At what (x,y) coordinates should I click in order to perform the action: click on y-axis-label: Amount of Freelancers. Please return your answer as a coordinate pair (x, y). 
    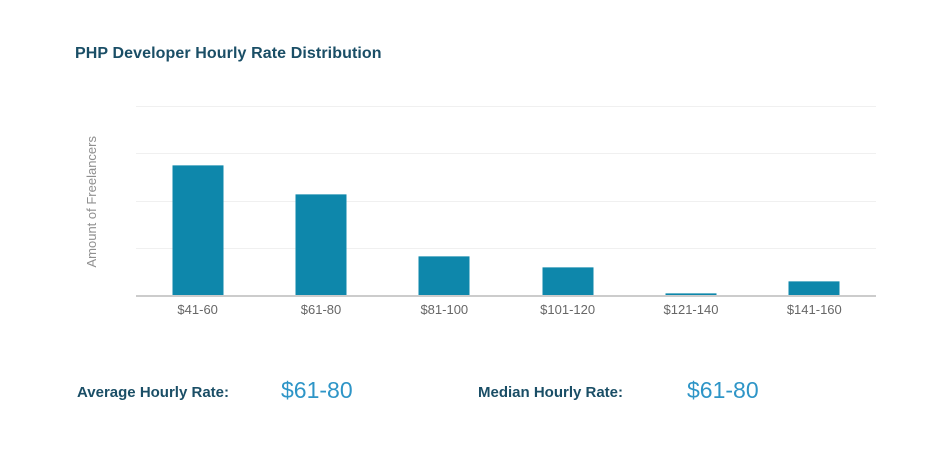
    Looking at the image, I should click on (91, 201).